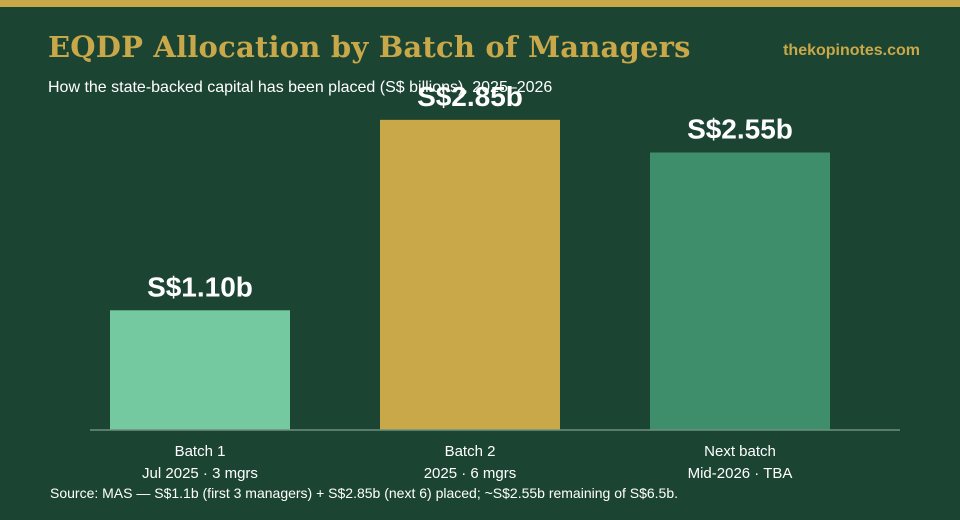 This screenshot has width=960, height=520. I want to click on value-label-1: S$1.10b, so click(200, 286).